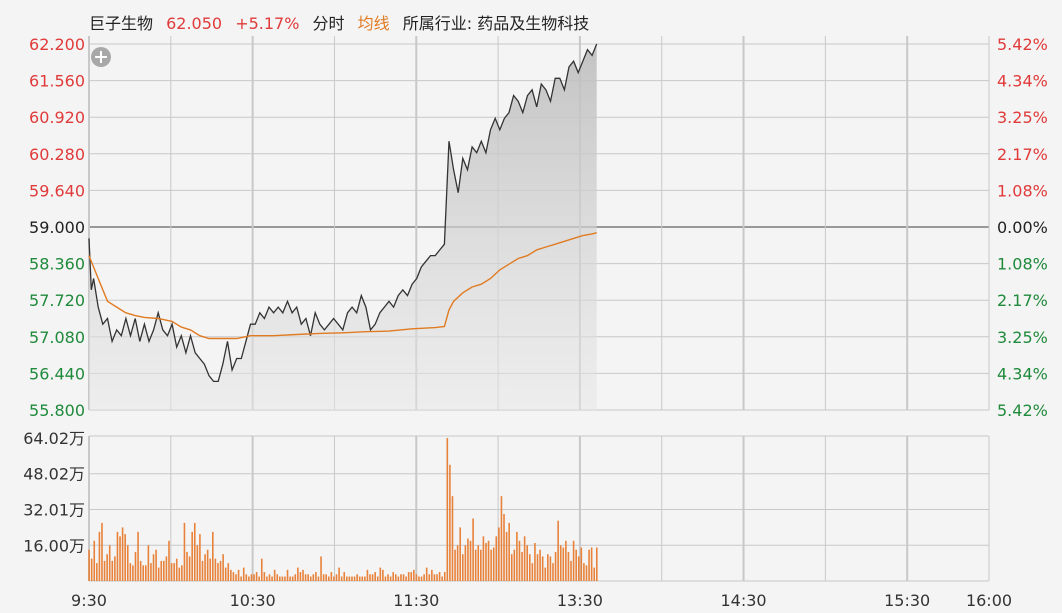  I want to click on price-tick-label: 60.280, so click(57, 154).